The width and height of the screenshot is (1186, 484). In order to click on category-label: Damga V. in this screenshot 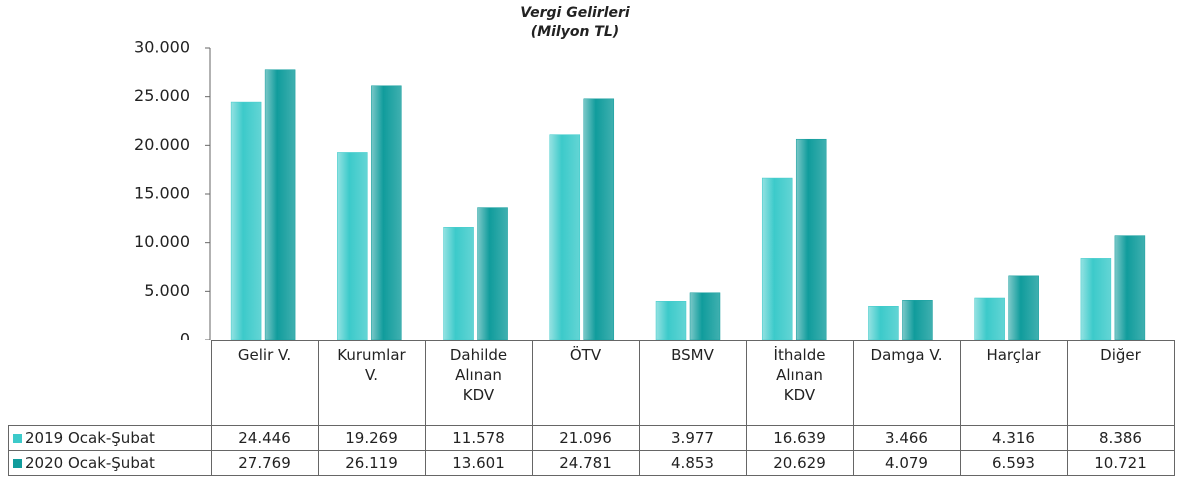, I will do `click(906, 383)`.